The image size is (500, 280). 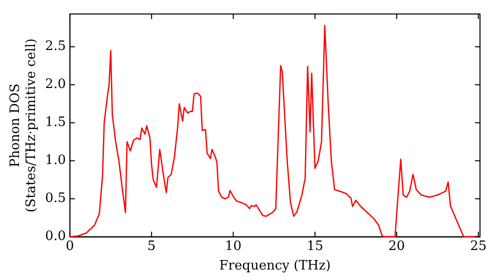 I want to click on x-tick-label: 20, so click(x=396, y=246).